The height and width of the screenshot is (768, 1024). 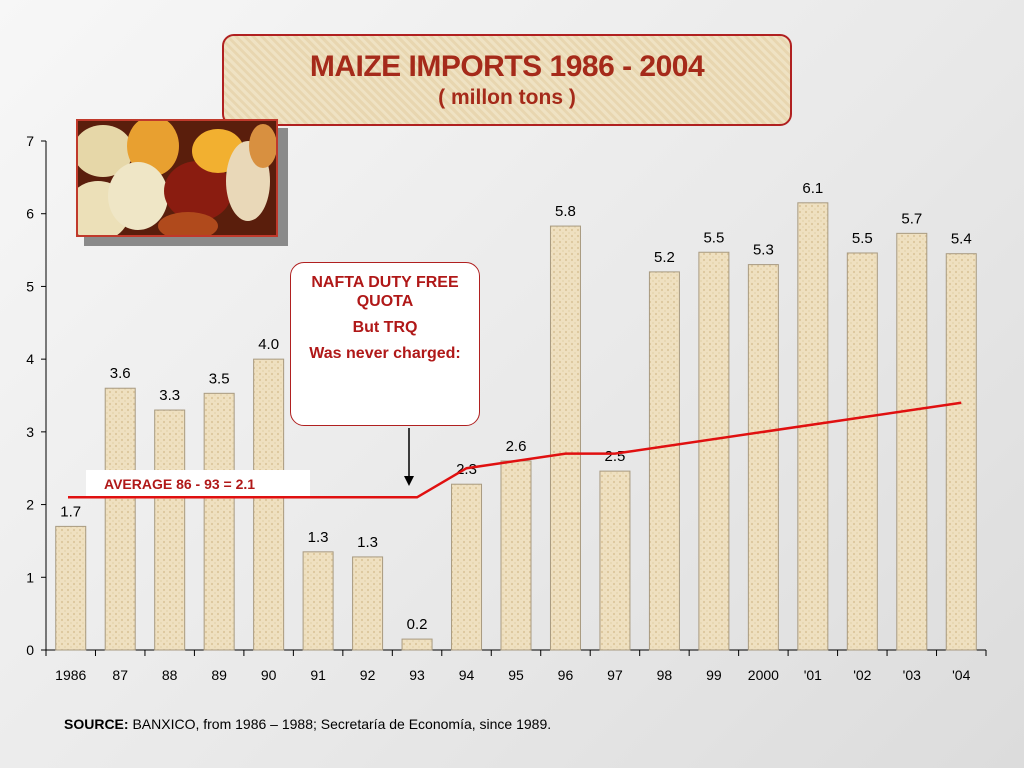 What do you see at coordinates (615, 456) in the screenshot?
I see `bar-value-label: 2.5` at bounding box center [615, 456].